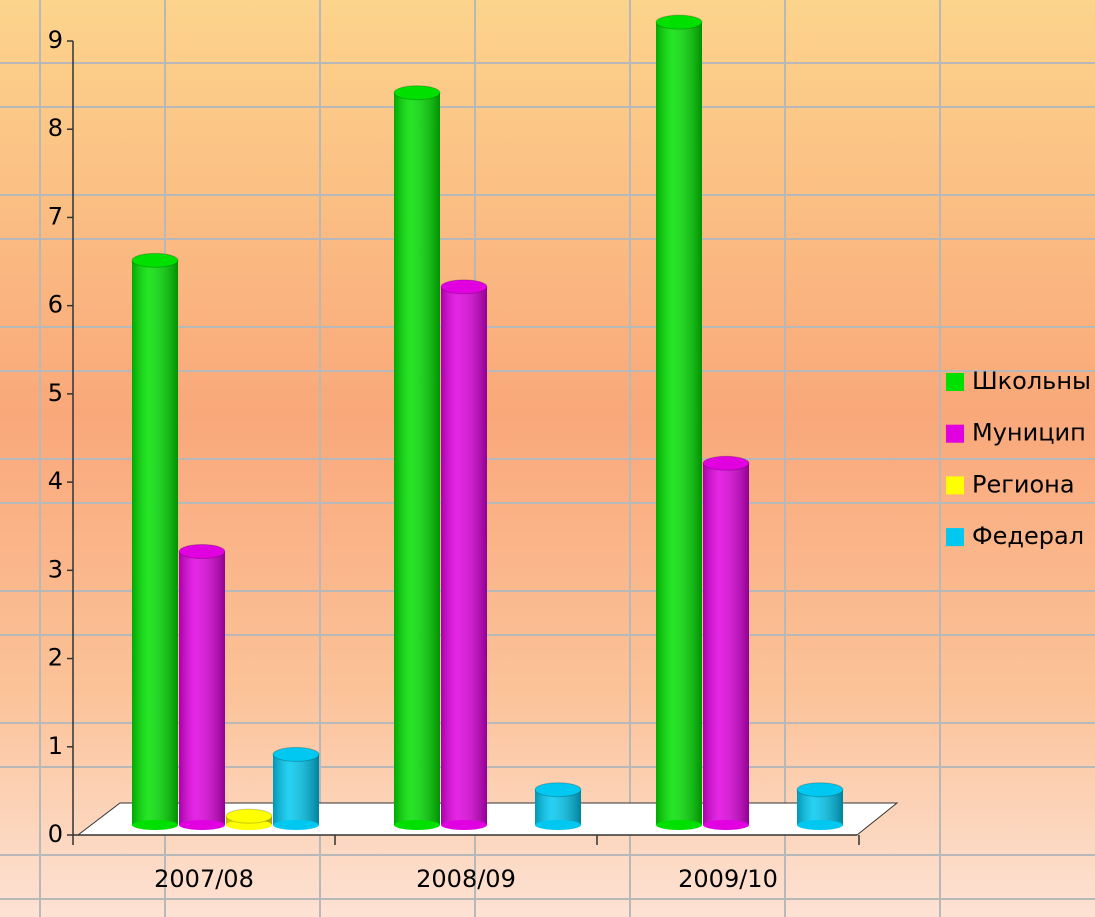 Image resolution: width=1095 pixels, height=917 pixels. I want to click on x-tick-label: 2007/08, so click(204, 879).